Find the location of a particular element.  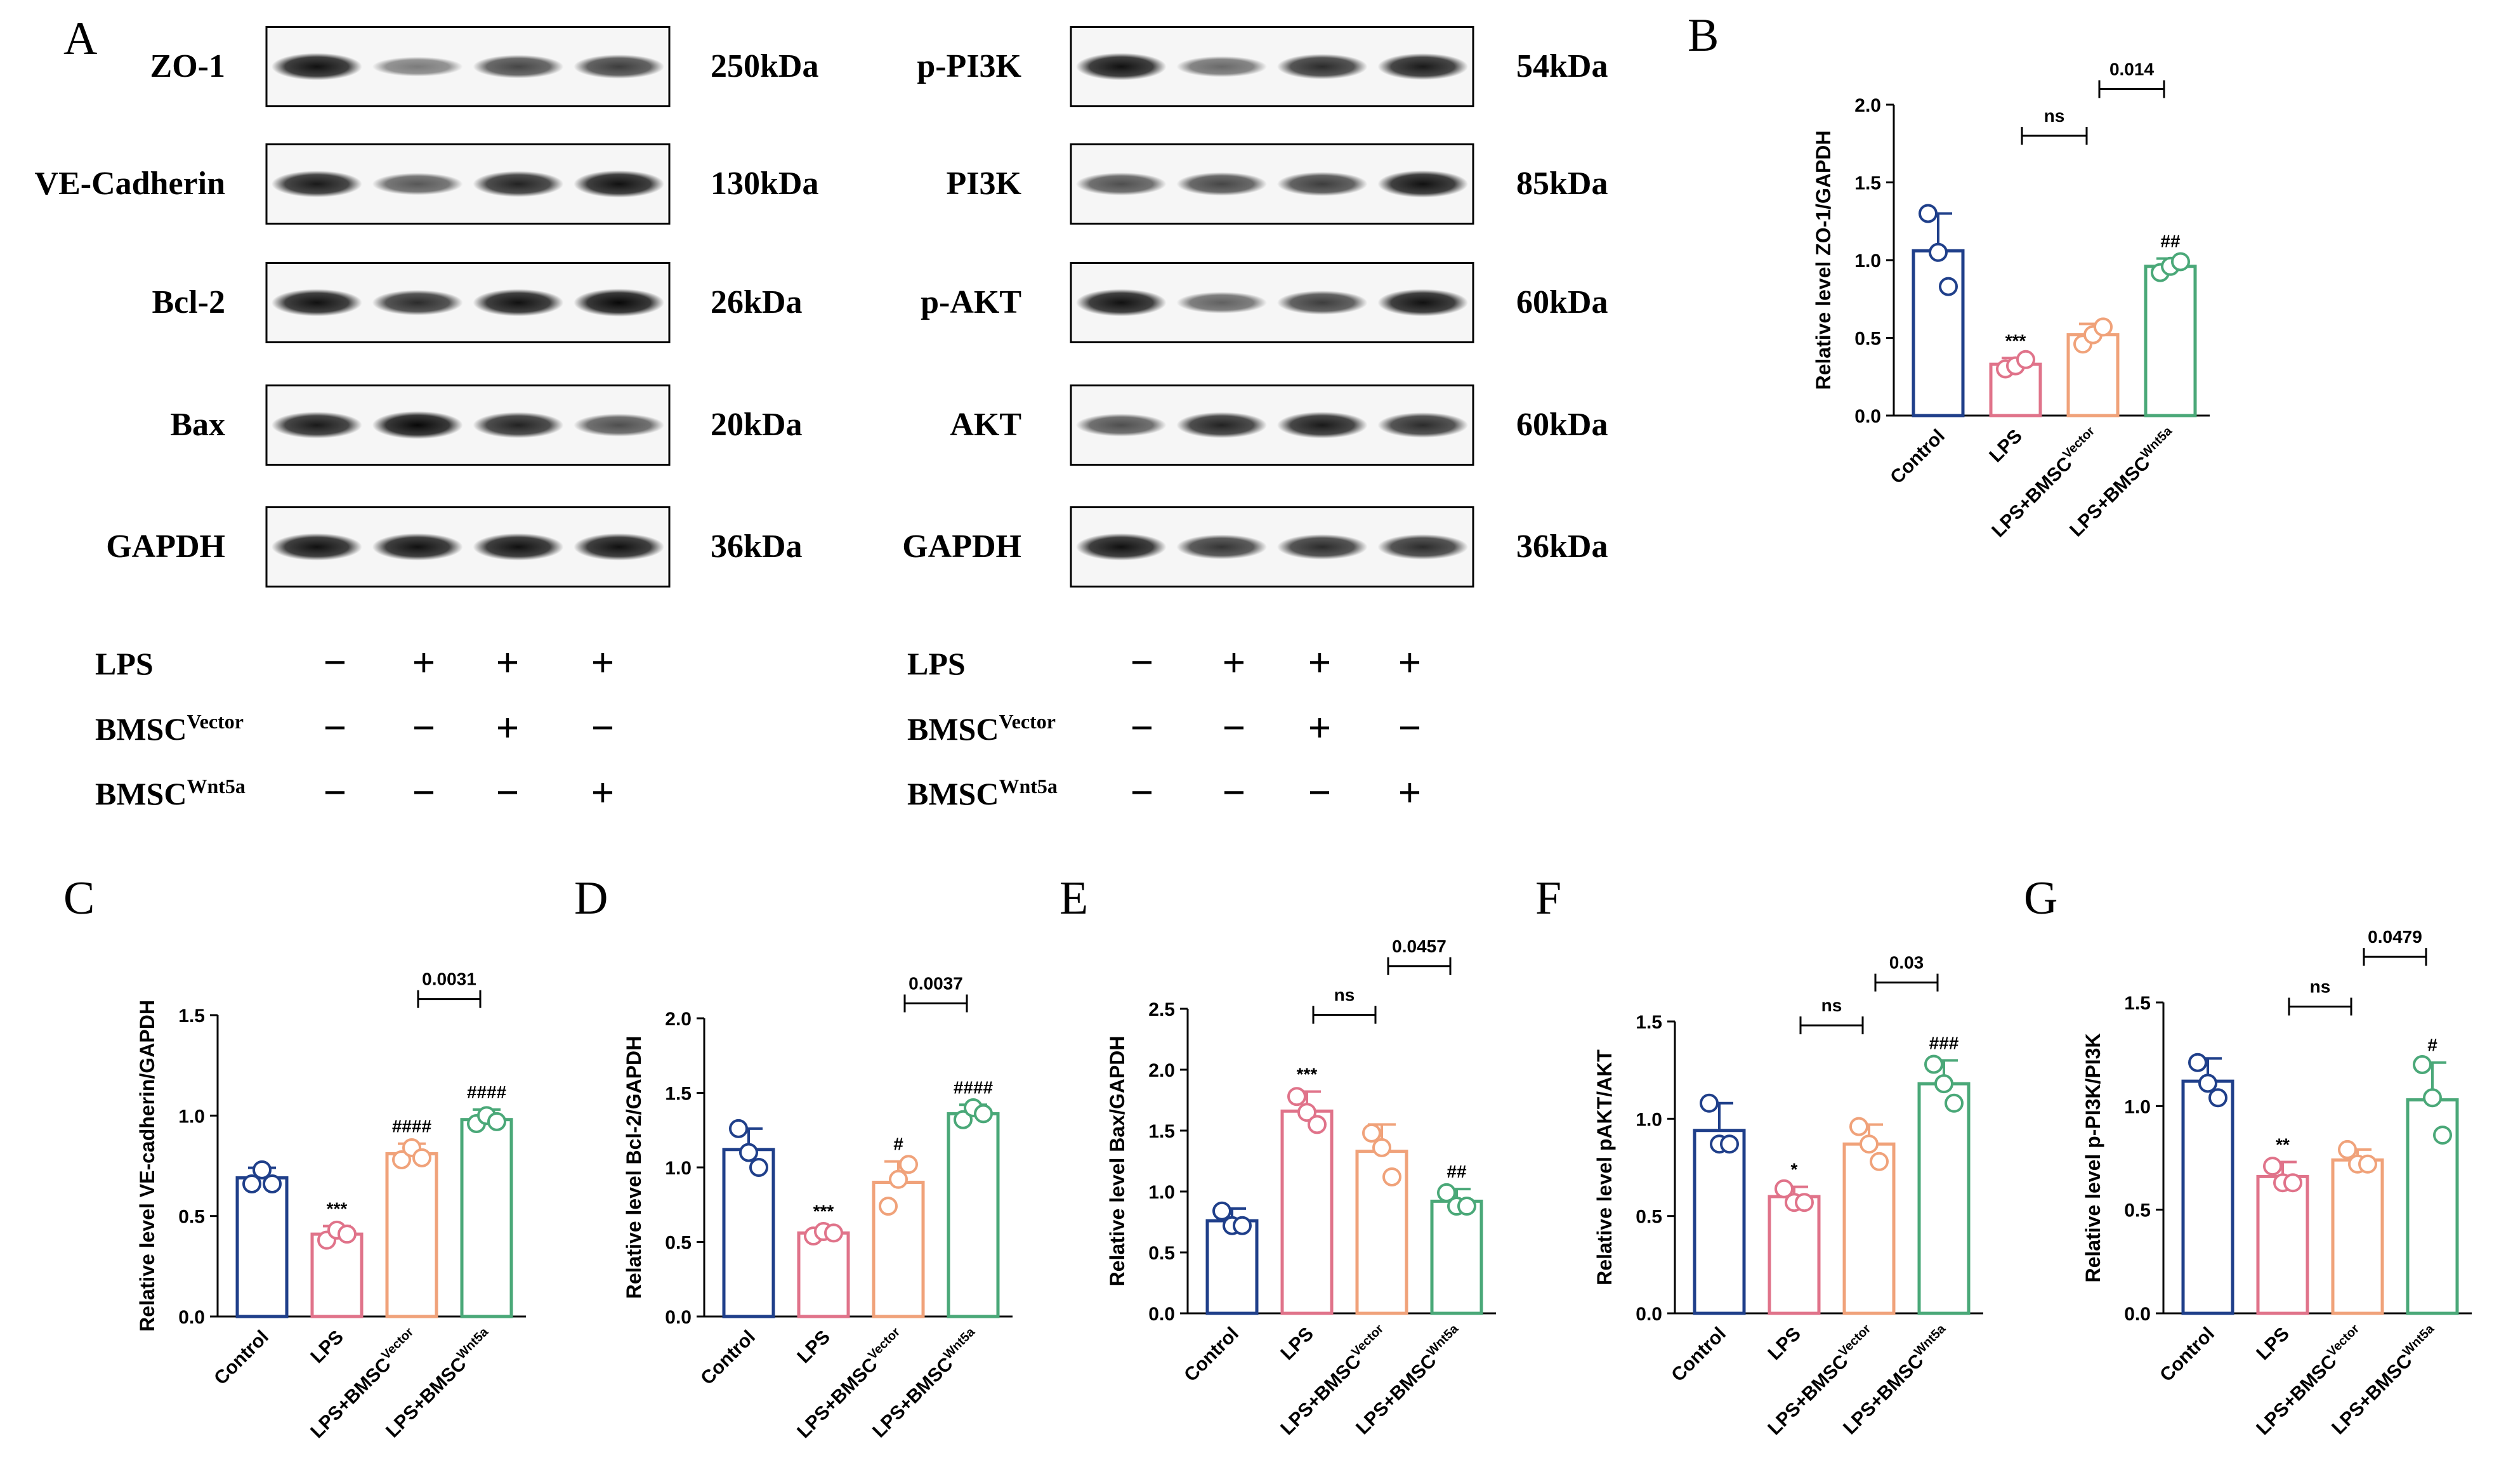

p-value-label: 0.0031 is located at coordinates (449, 979).